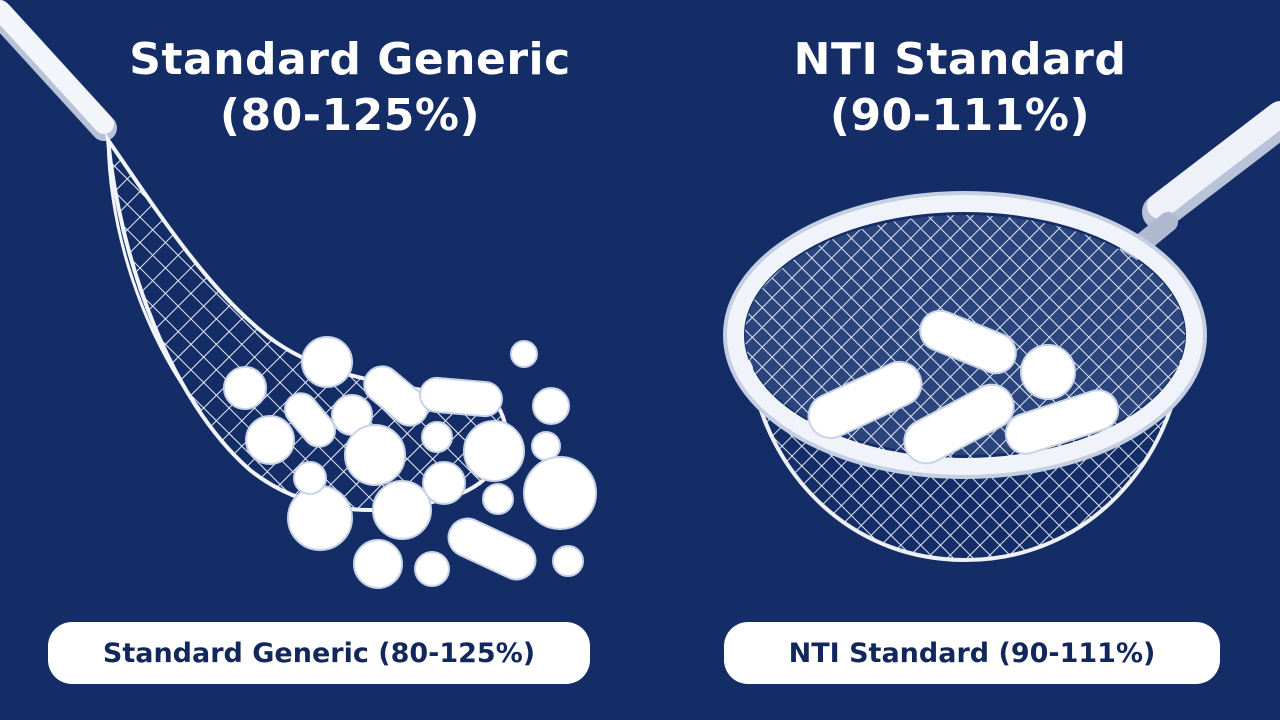 Image resolution: width=1280 pixels, height=720 pixels. I want to click on pills-retained, so click(963, 387).